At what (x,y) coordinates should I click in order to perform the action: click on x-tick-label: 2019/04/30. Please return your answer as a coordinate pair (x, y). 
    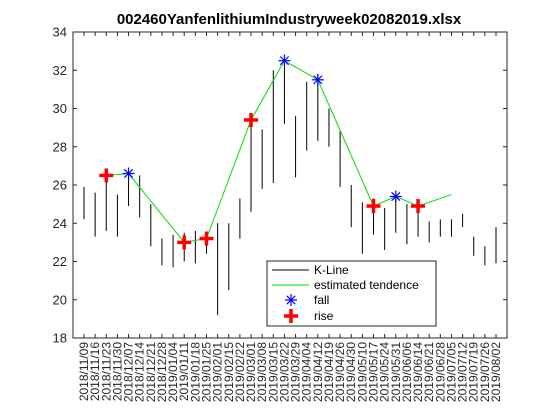
    Looking at the image, I should click on (351, 372).